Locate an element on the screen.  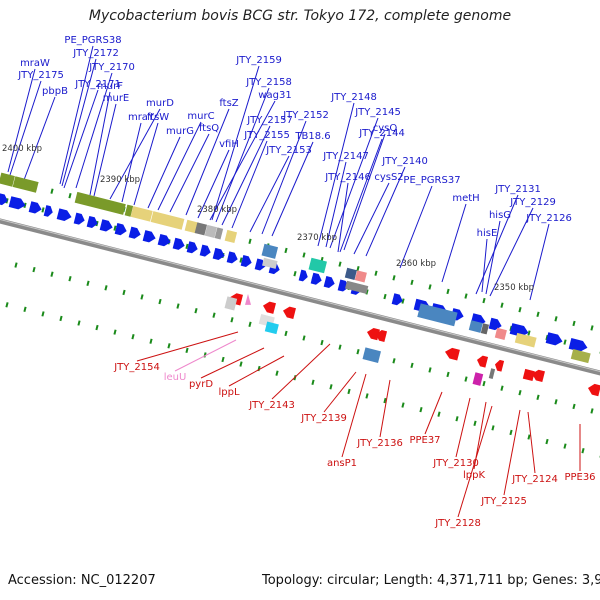
accession-label: Accession: NC_012207 is located at coordinates (82, 580).